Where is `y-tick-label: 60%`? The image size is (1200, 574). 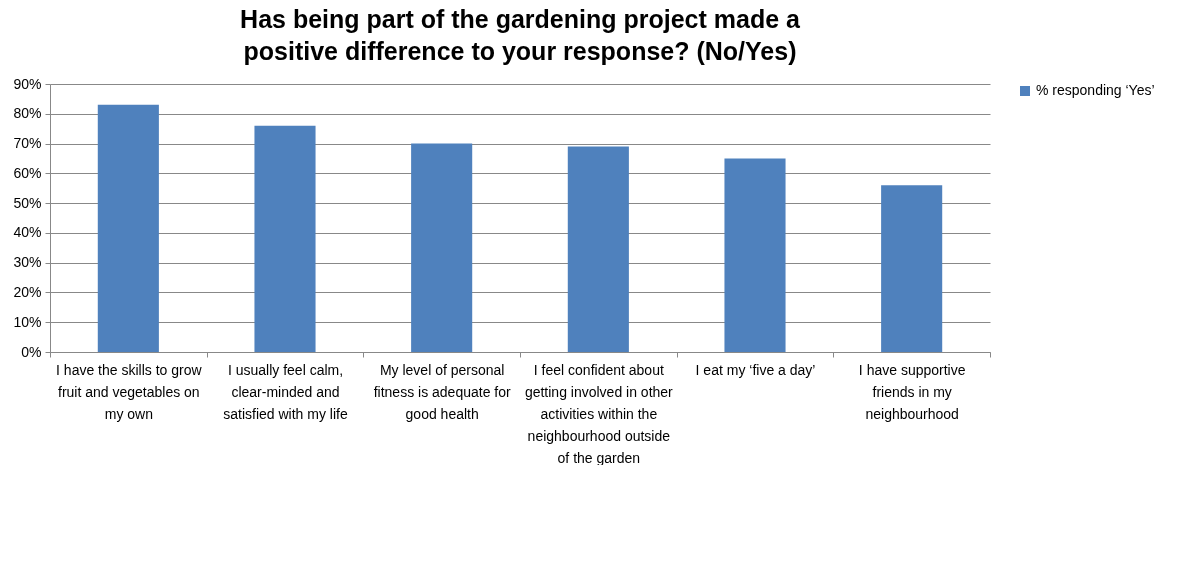
y-tick-label: 60% is located at coordinates (27, 172).